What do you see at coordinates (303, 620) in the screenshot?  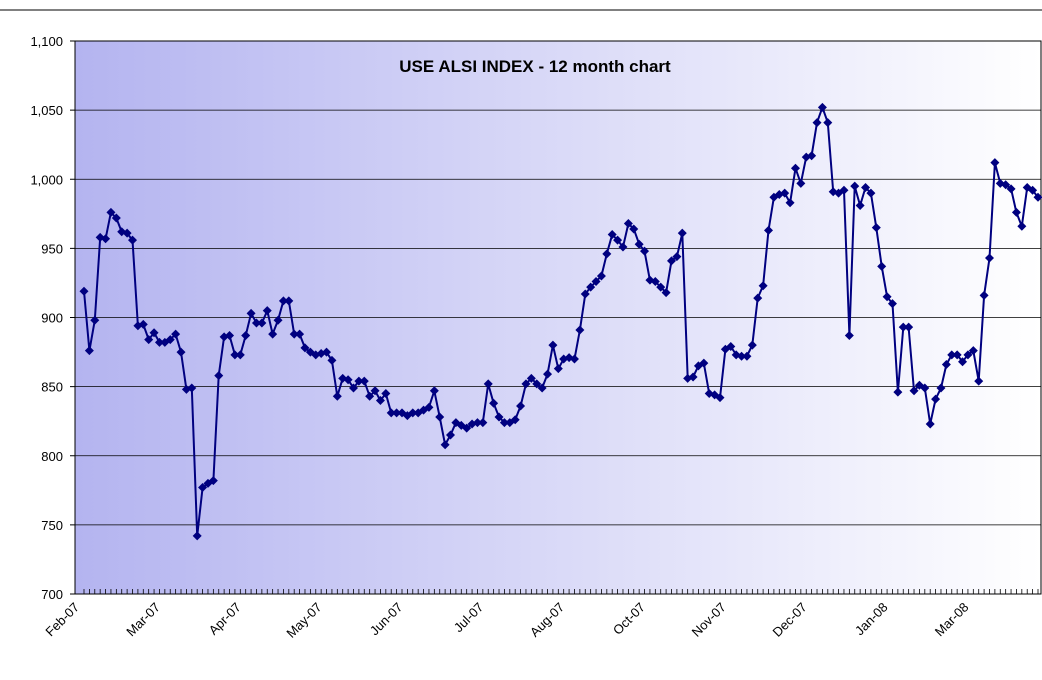 I see `x-tick-label: May-07` at bounding box center [303, 620].